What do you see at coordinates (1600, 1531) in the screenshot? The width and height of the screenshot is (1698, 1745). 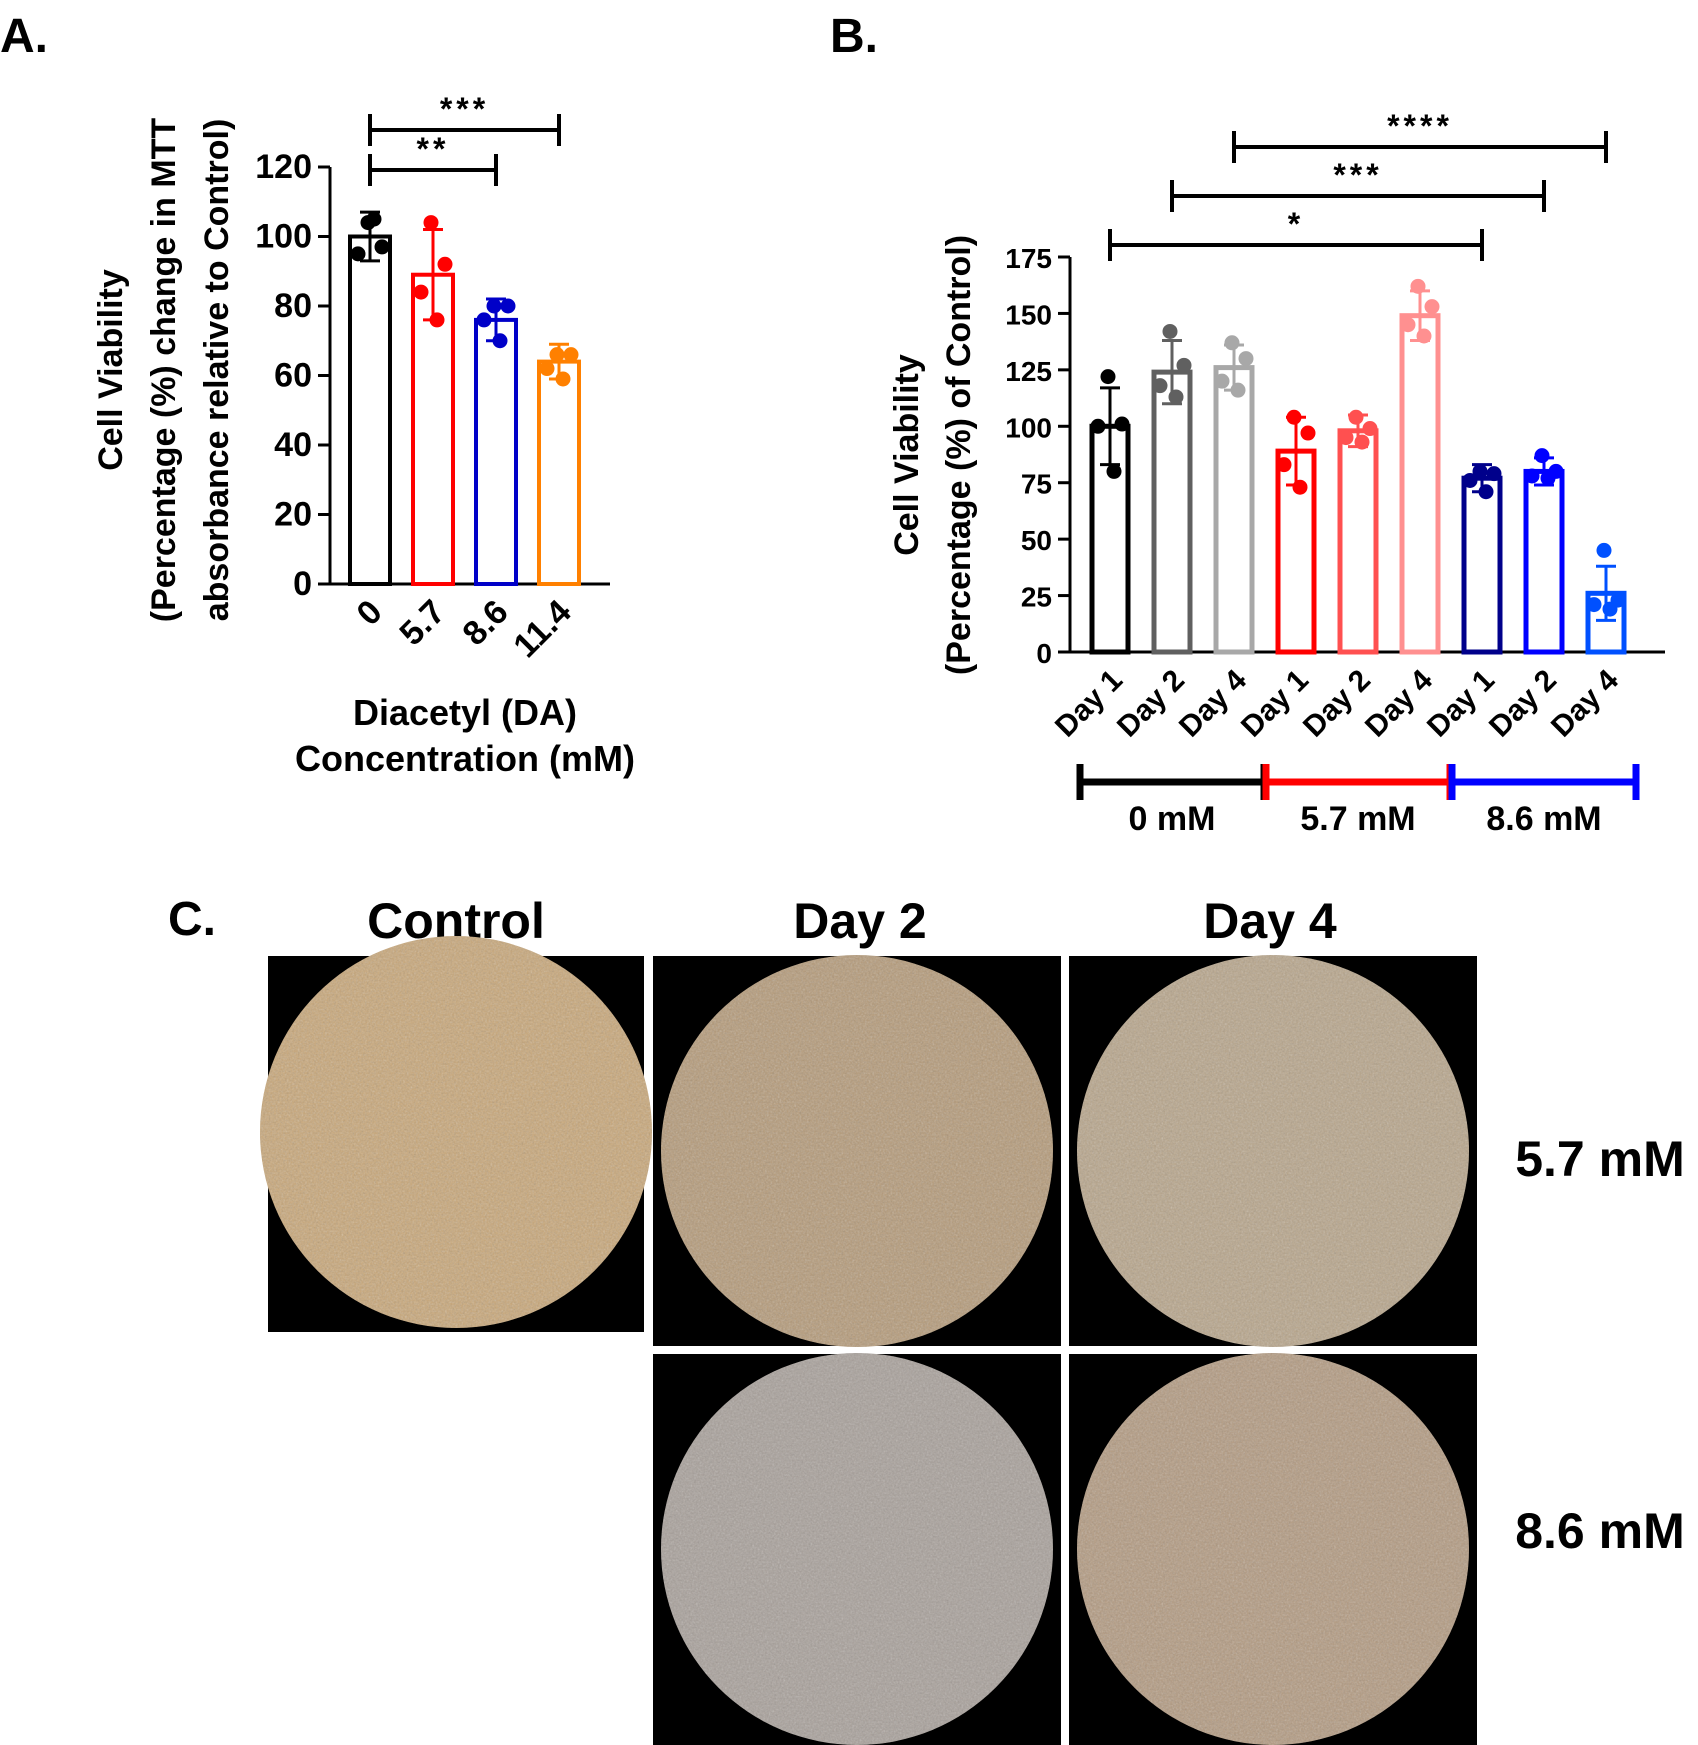 I see `row-label-8-6mm: 8.6 mM` at bounding box center [1600, 1531].